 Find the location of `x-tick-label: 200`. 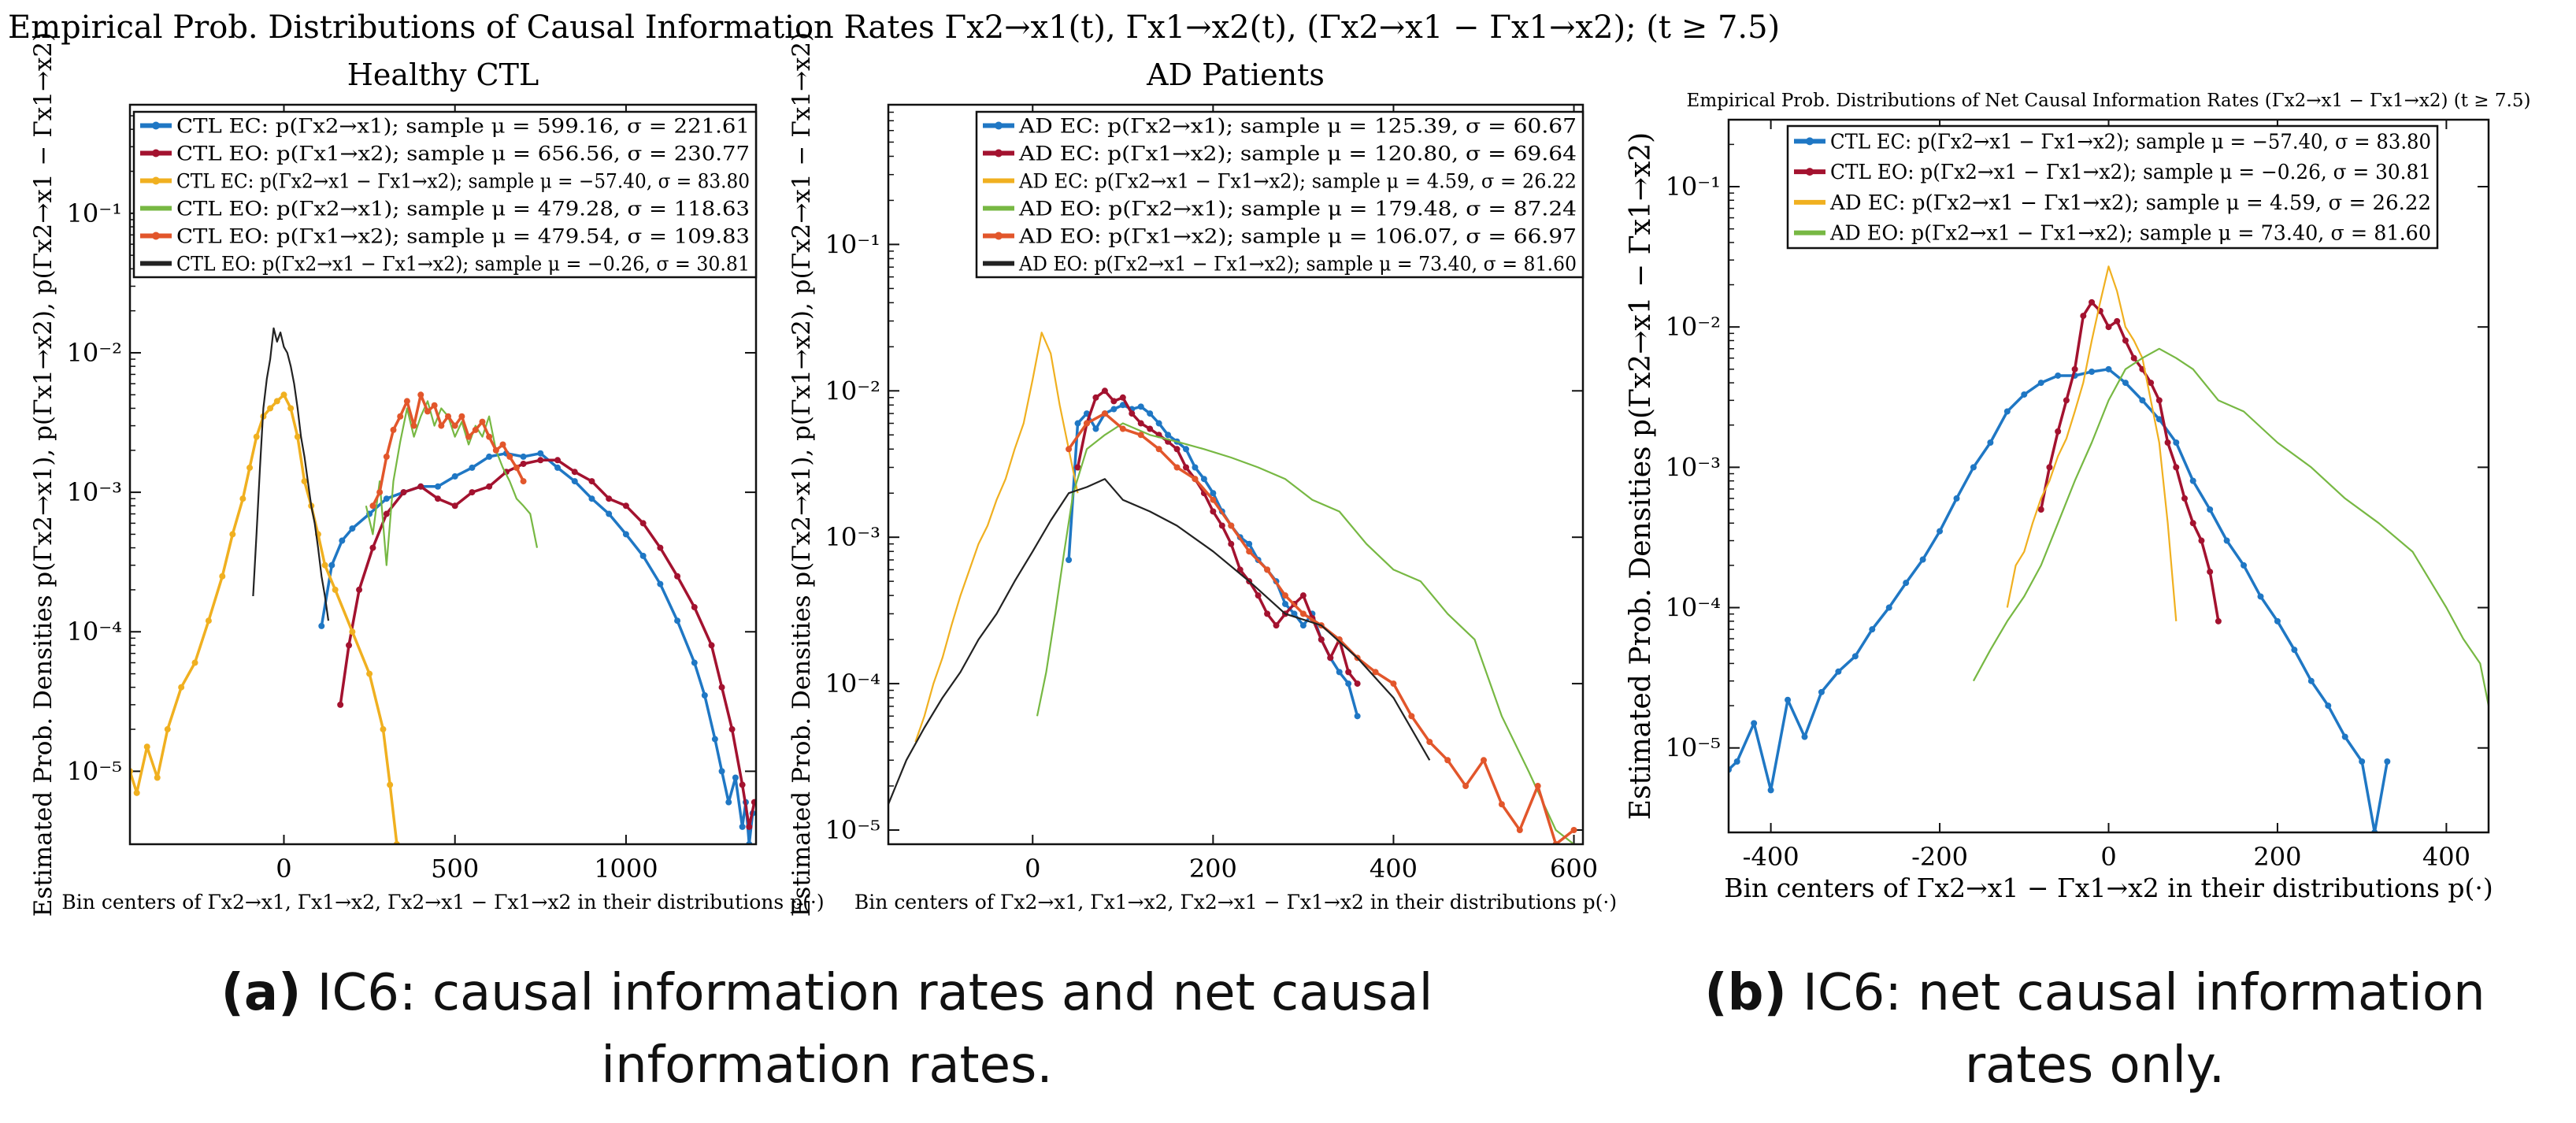

x-tick-label: 200 is located at coordinates (1213, 869).